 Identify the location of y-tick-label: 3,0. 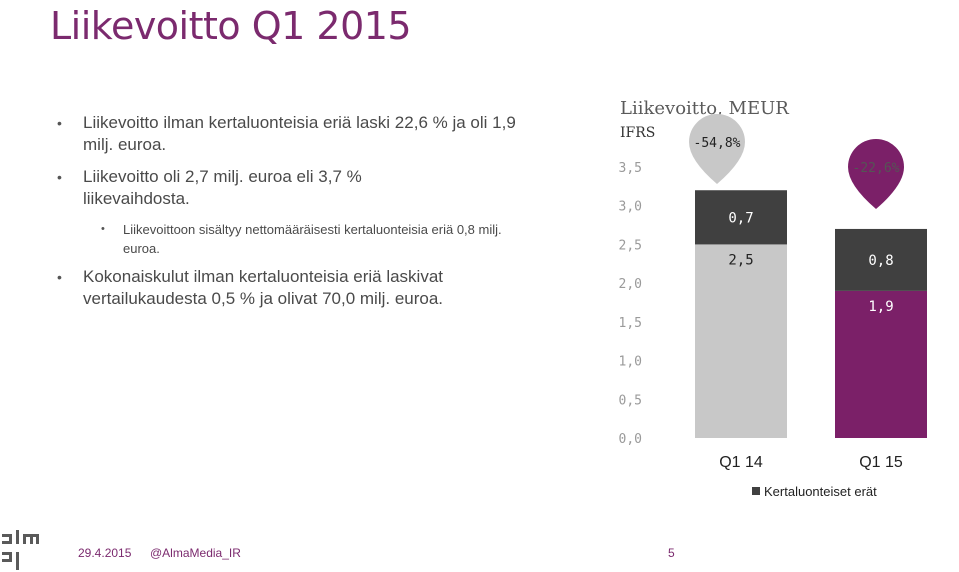
(630, 207).